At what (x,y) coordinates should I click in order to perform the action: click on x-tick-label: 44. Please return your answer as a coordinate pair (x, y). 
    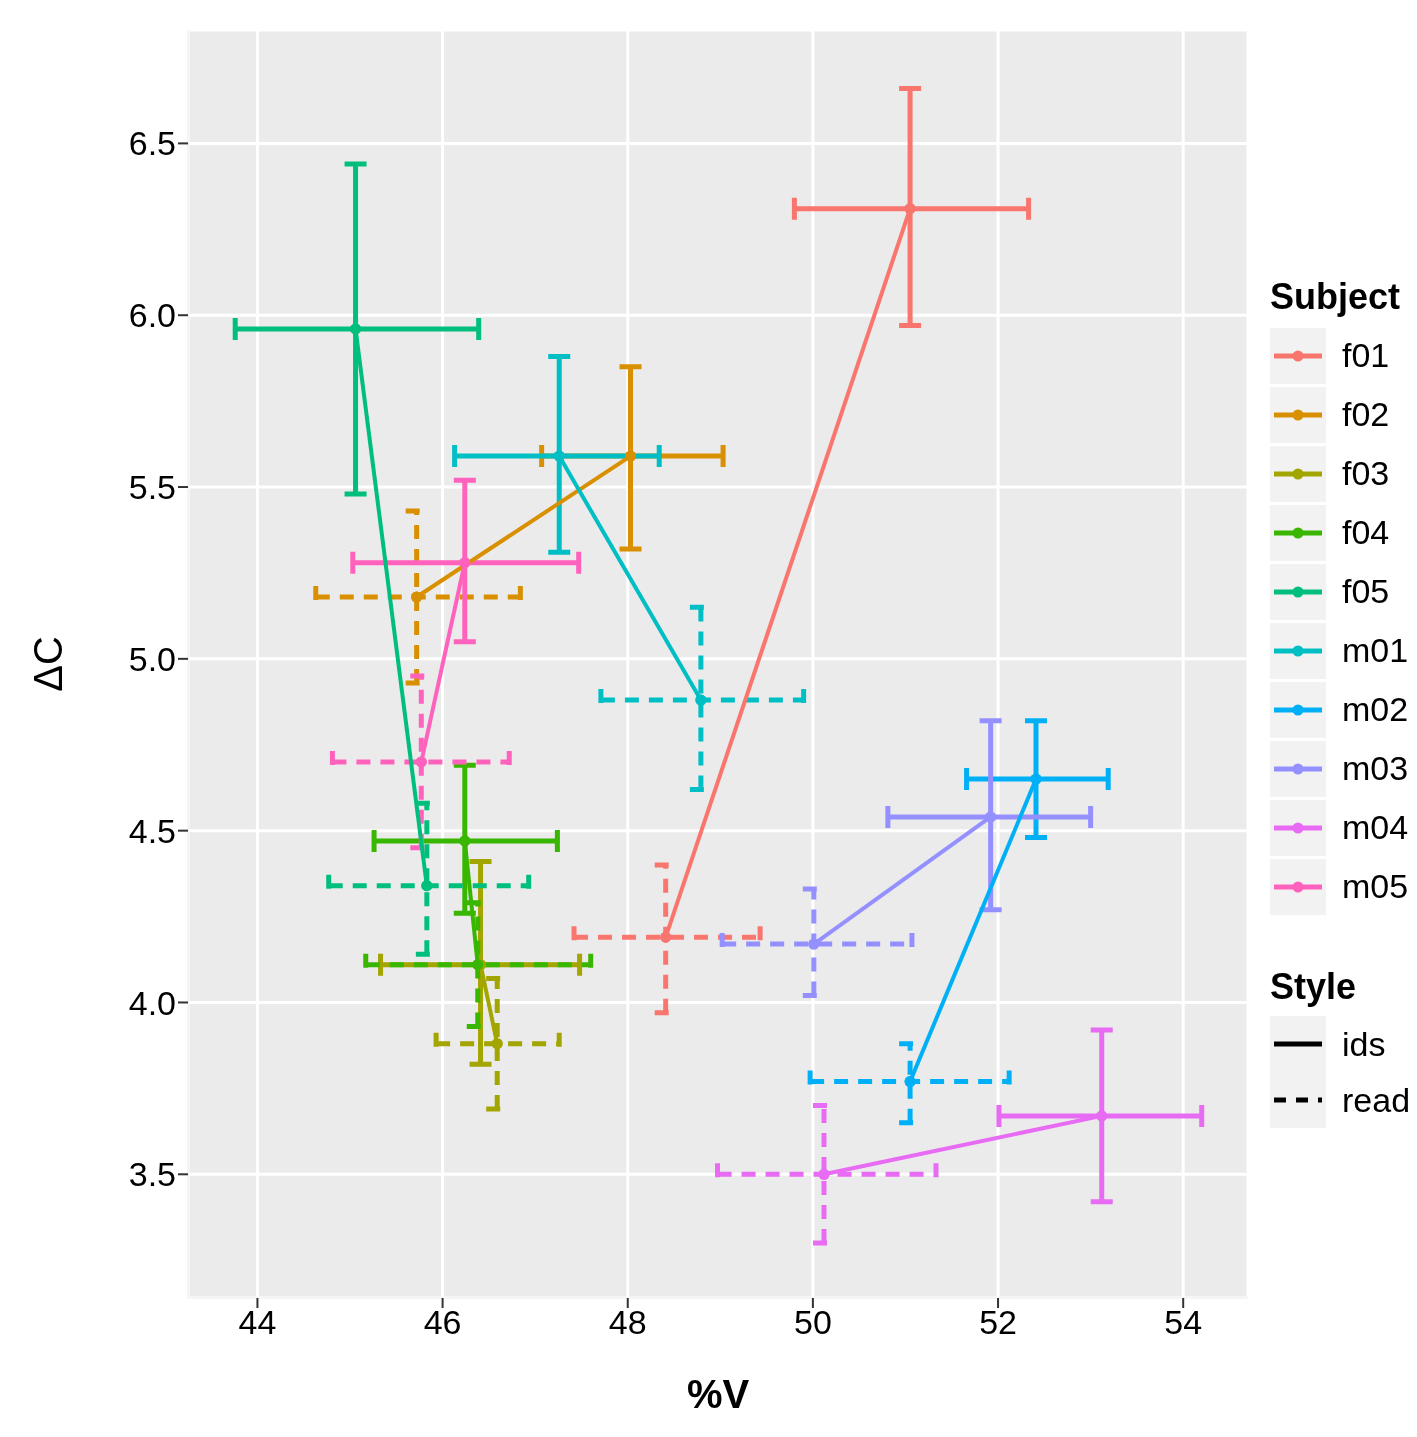
    Looking at the image, I should click on (257, 1322).